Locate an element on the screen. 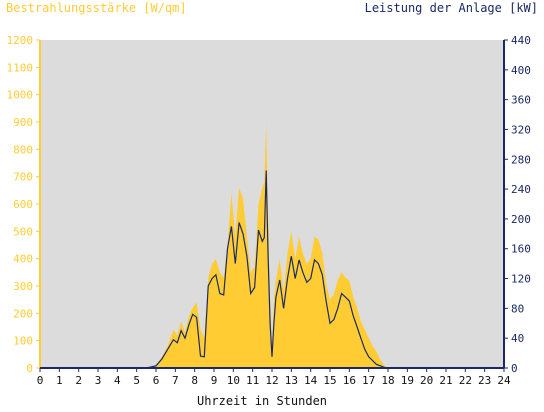 Image resolution: width=544 pixels, height=412 pixels. left-tick-label: 700 is located at coordinates (23, 177).